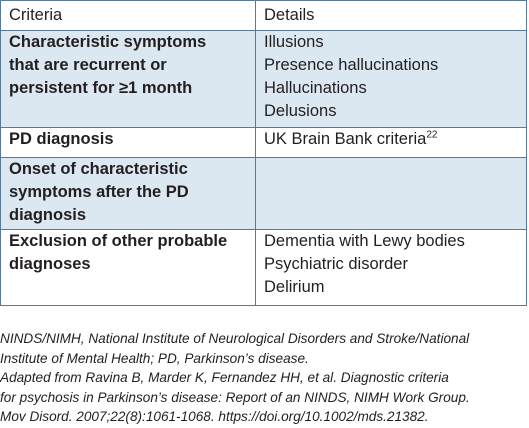 The image size is (529, 428). I want to click on details-text: Presence hallucinations, so click(351, 65).